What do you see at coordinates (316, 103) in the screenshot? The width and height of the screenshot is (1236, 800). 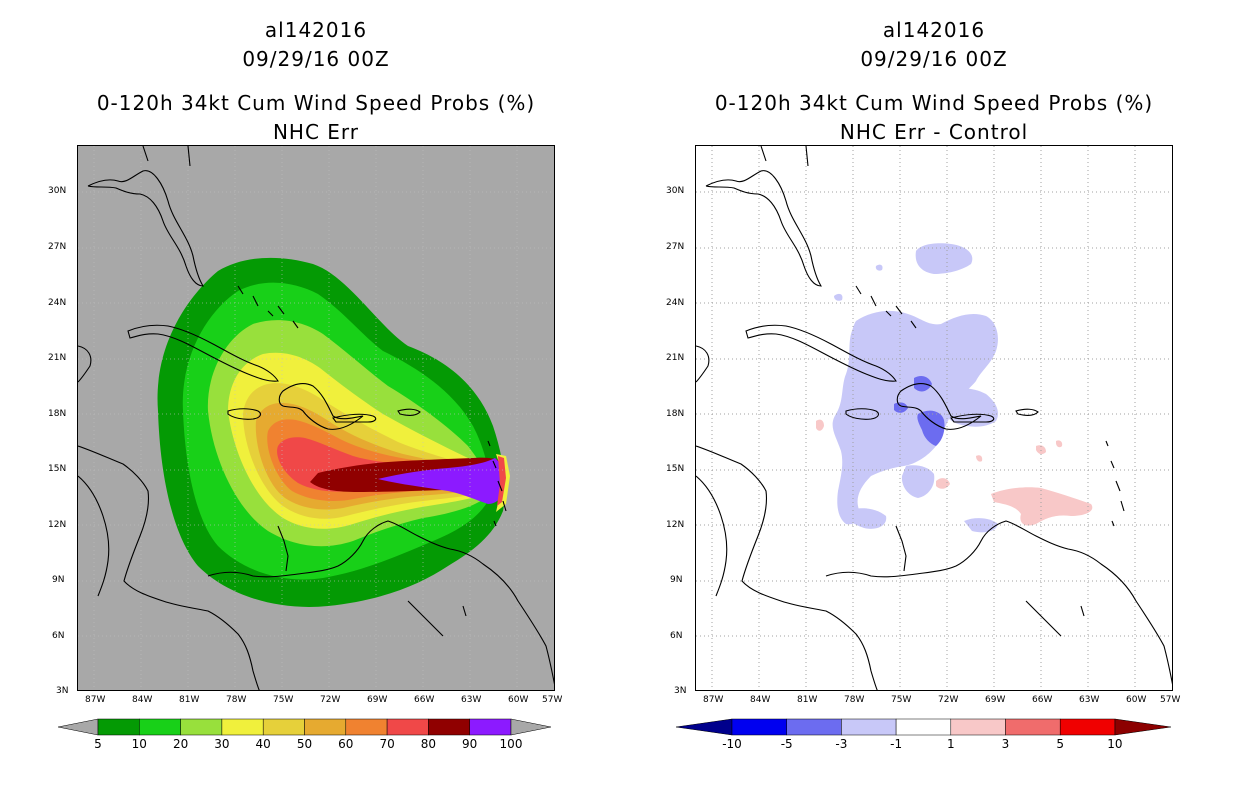 I see `left-product-title: 0-120h 34kt Cum Wind Speed Probs (%)` at bounding box center [316, 103].